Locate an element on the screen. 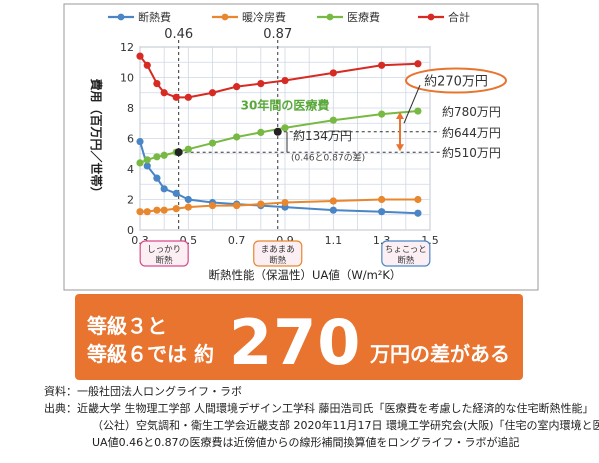 The image size is (599, 463). diff-134-label: 約134万円 is located at coordinates (322, 135).